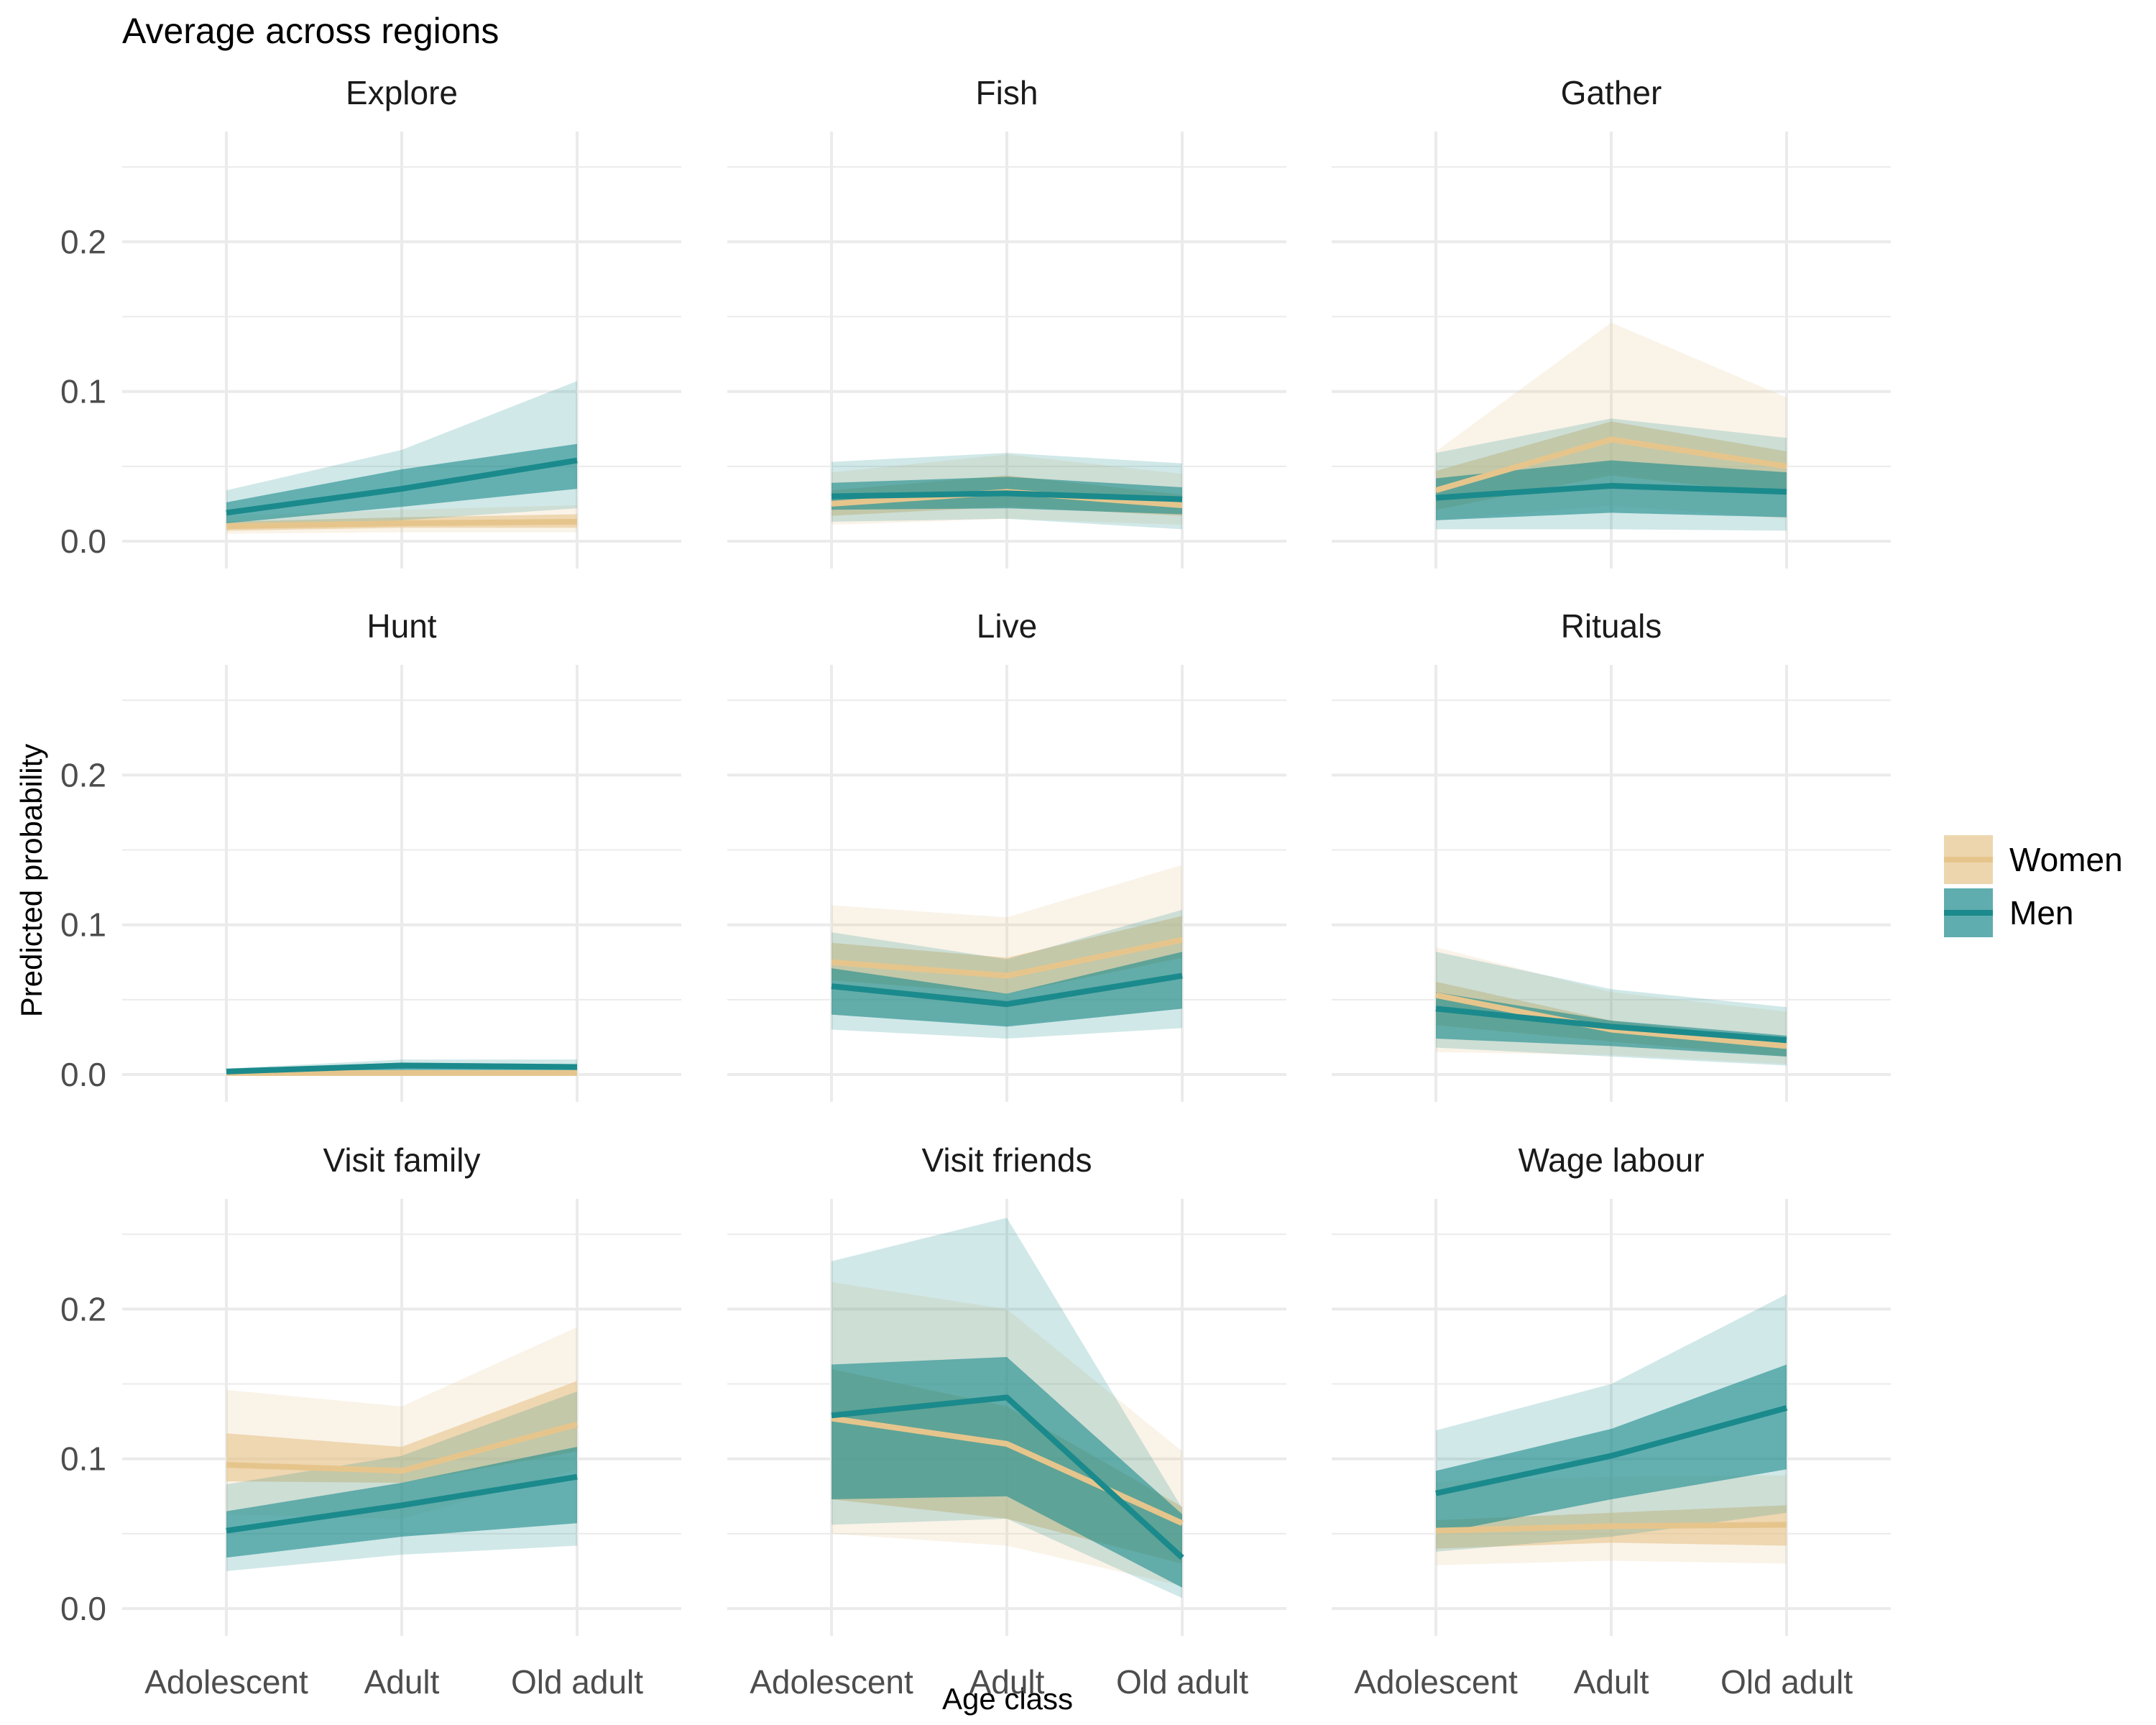  I want to click on panel-hunt: Hunt 0.0 0.1 0.2, so click(370, 854).